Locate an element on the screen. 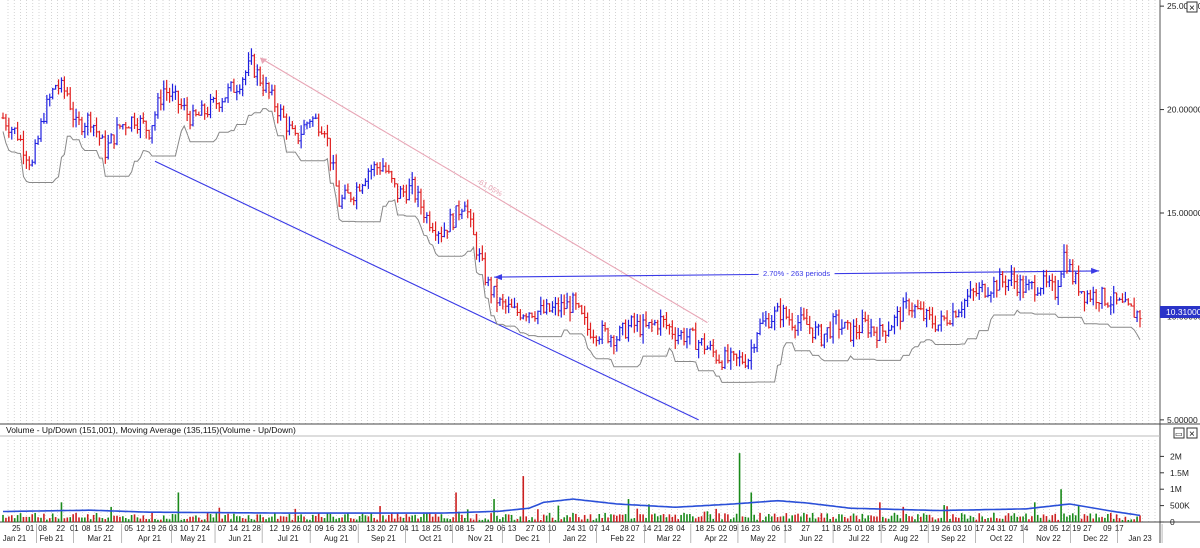  volume-bars is located at coordinates (571, 487).